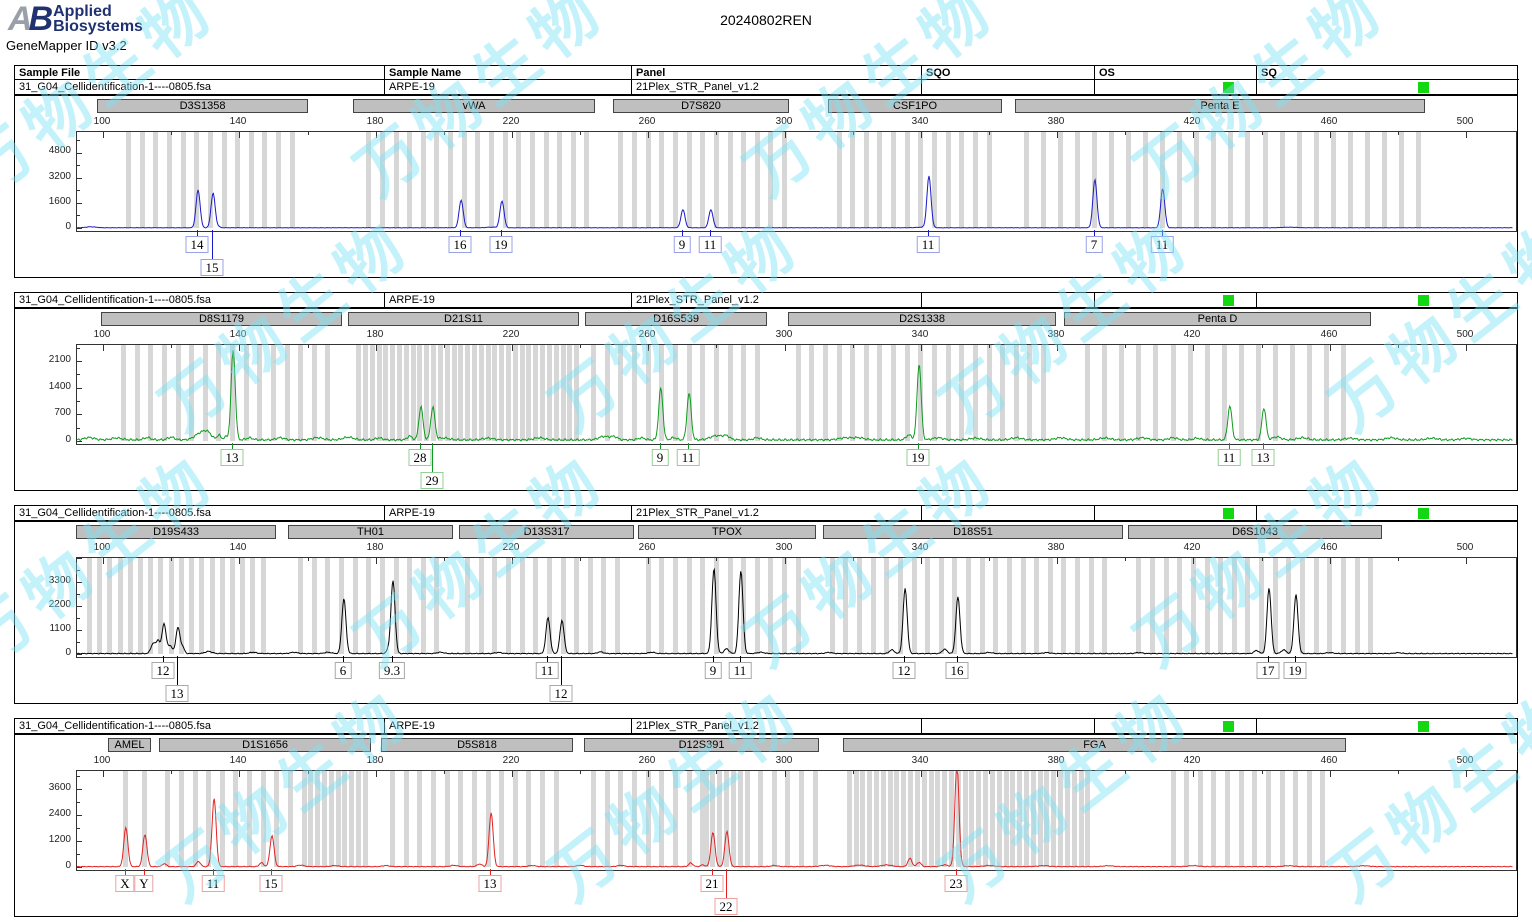 The width and height of the screenshot is (1532, 922). Describe the element at coordinates (432, 480) in the screenshot. I see `allele-label-D21S11-29: 29` at that location.